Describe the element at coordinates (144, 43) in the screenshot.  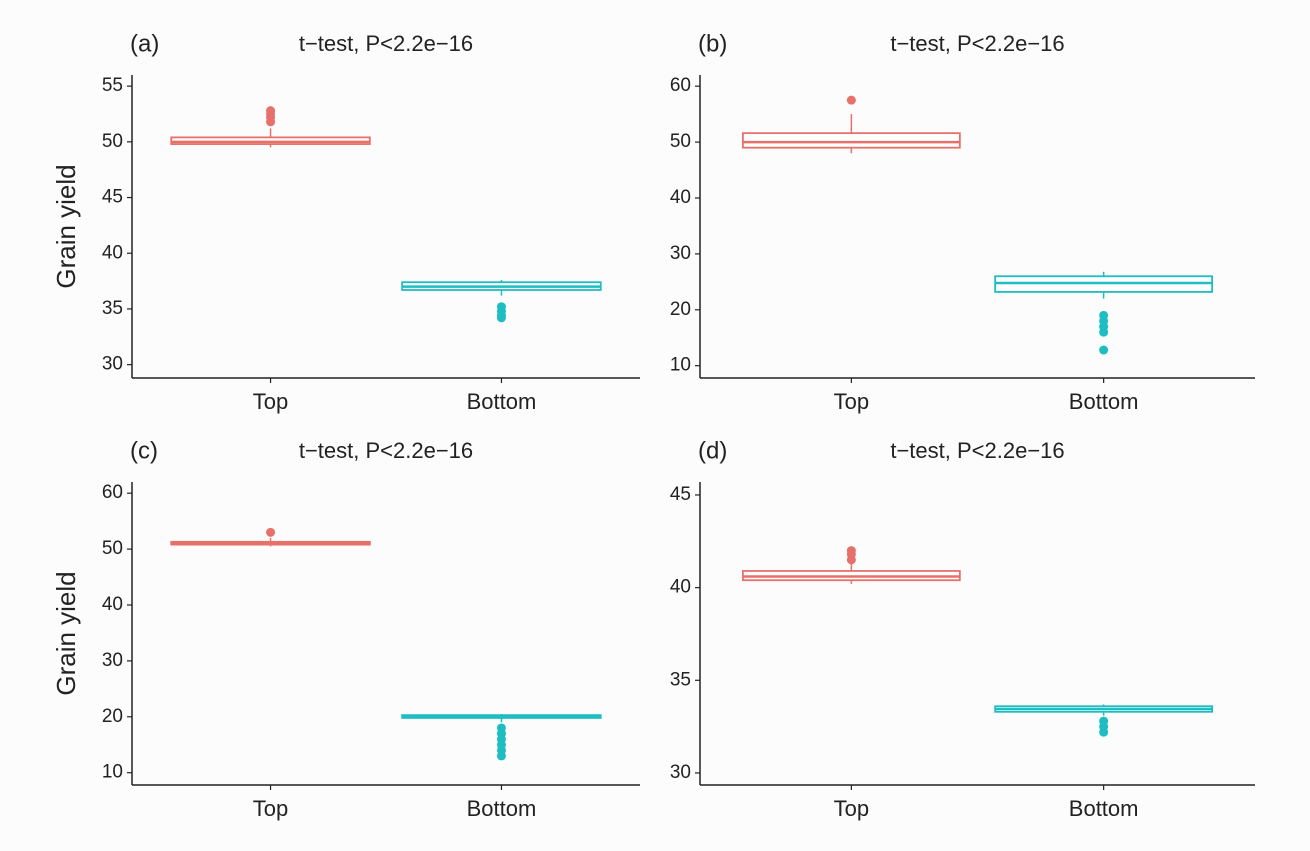
I see `panel-label: (a)` at that location.